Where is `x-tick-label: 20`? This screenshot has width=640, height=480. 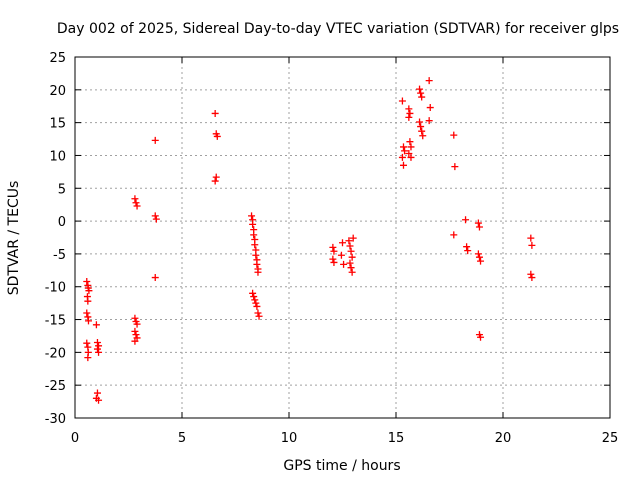 x-tick-label: 20 is located at coordinates (503, 438).